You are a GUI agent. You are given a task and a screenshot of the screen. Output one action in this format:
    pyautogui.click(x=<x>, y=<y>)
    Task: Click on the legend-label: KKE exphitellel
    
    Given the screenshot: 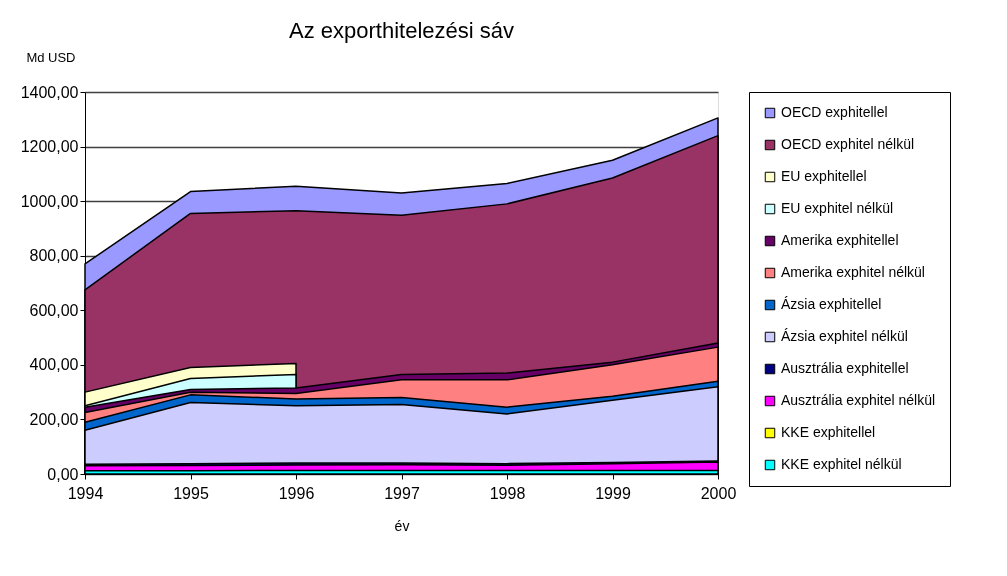 What is the action you would take?
    pyautogui.click(x=828, y=432)
    